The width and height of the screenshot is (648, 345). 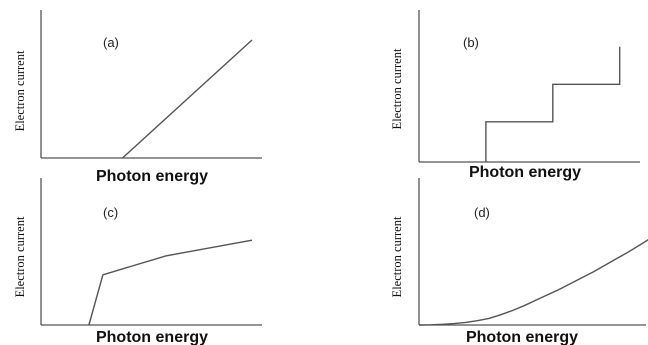 What do you see at coordinates (110, 212) in the screenshot?
I see `panel-label: (c)` at bounding box center [110, 212].